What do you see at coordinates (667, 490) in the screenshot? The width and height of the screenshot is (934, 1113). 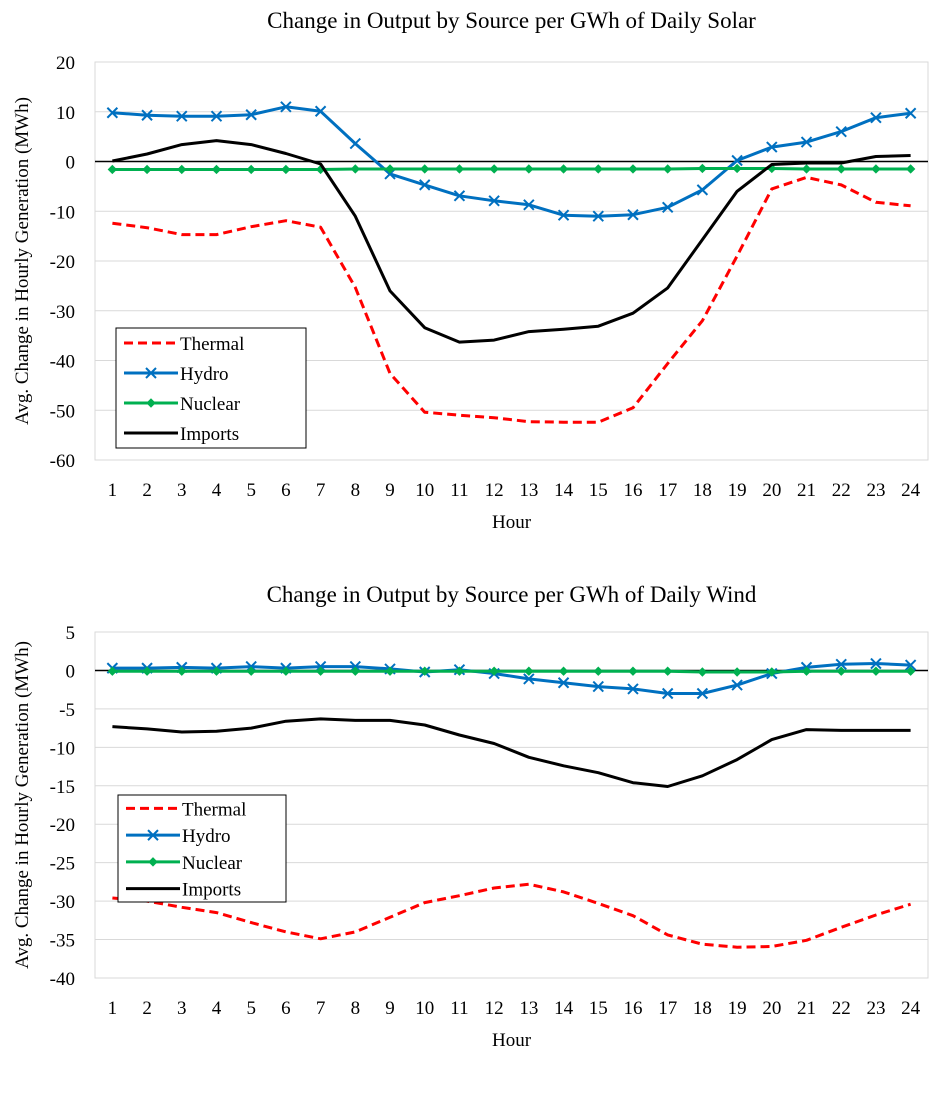 I see `chart1-x-tick-label: 17` at bounding box center [667, 490].